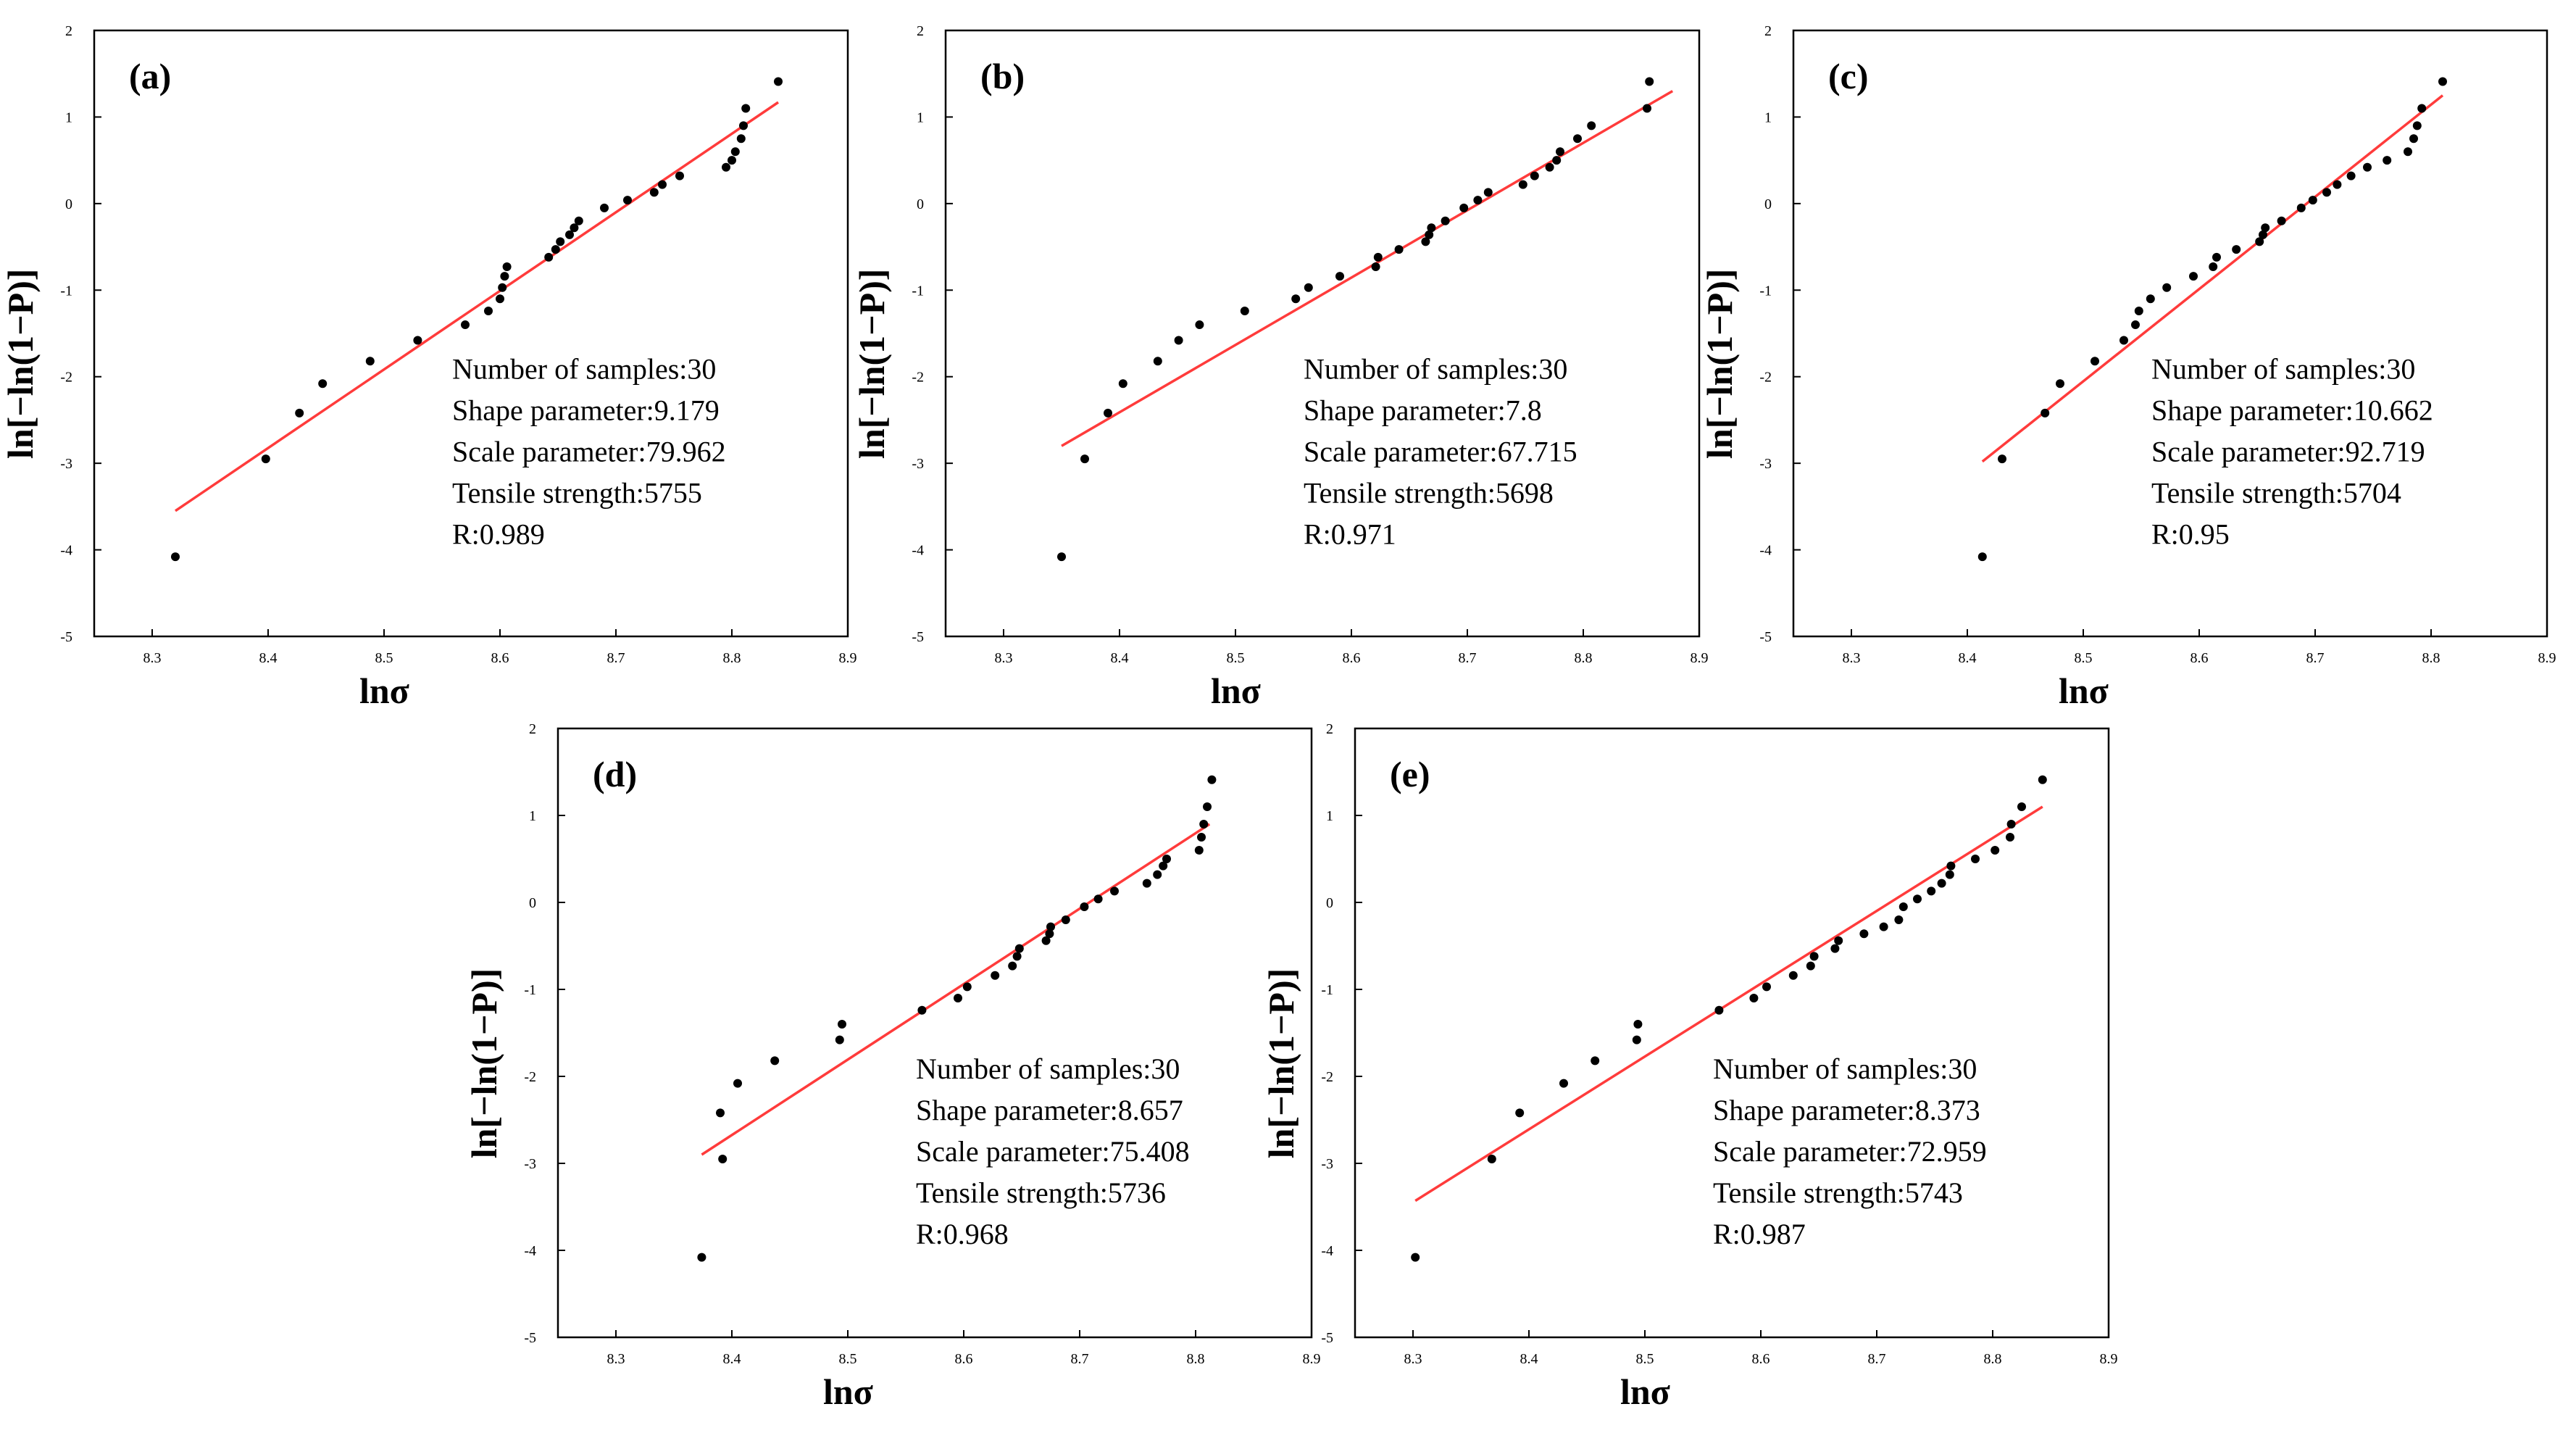 The image size is (2576, 1433). Describe the element at coordinates (1759, 1234) in the screenshot. I see `info-line: R:0.987` at that location.